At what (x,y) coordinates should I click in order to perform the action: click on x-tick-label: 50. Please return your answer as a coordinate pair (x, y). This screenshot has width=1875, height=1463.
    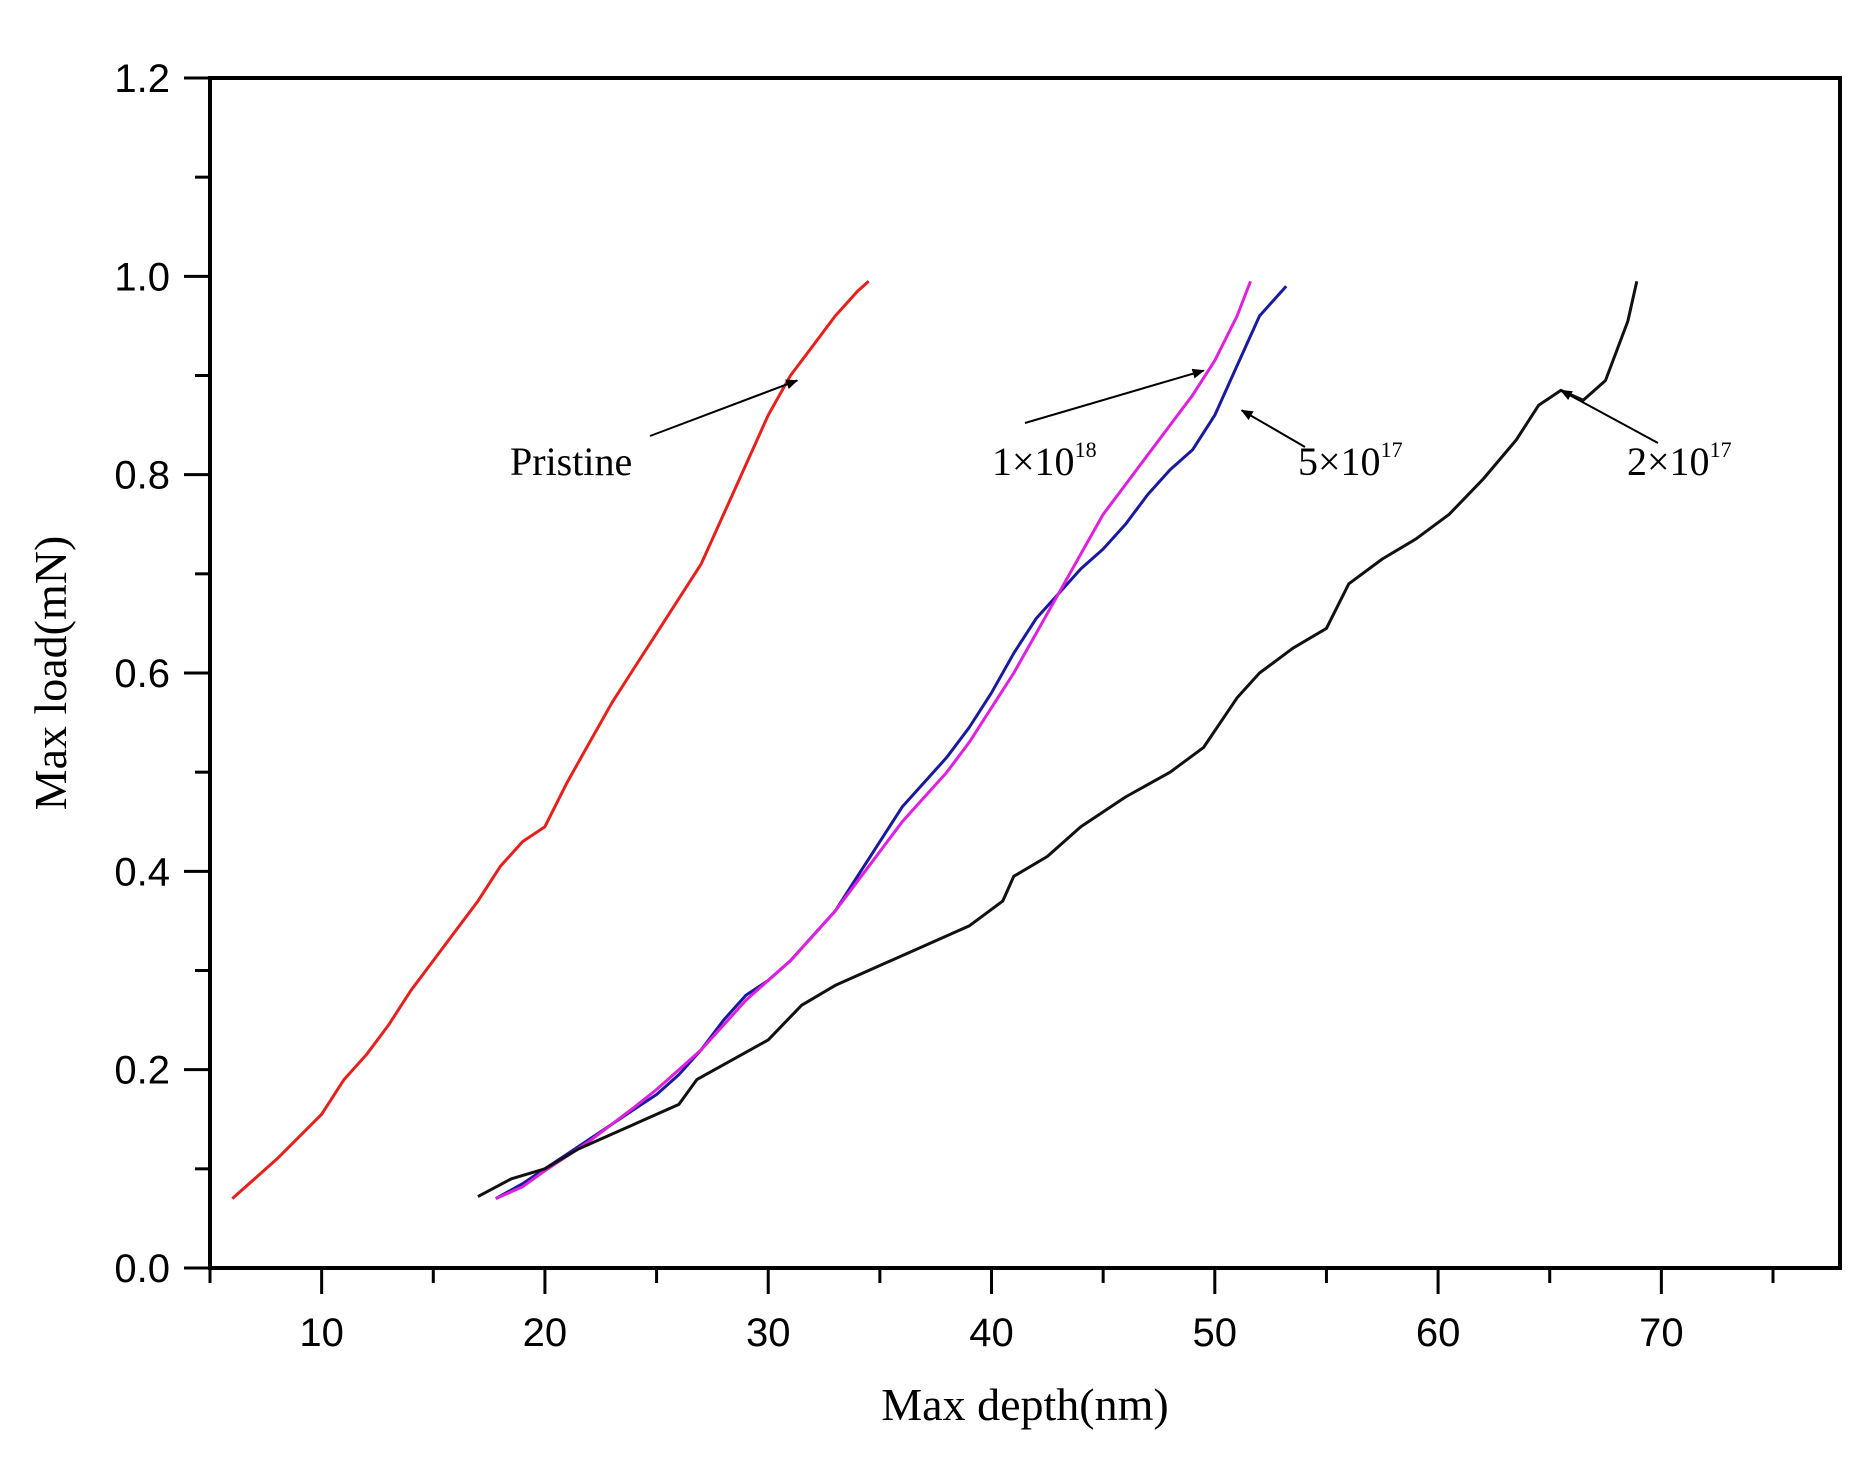
    Looking at the image, I should click on (1215, 1333).